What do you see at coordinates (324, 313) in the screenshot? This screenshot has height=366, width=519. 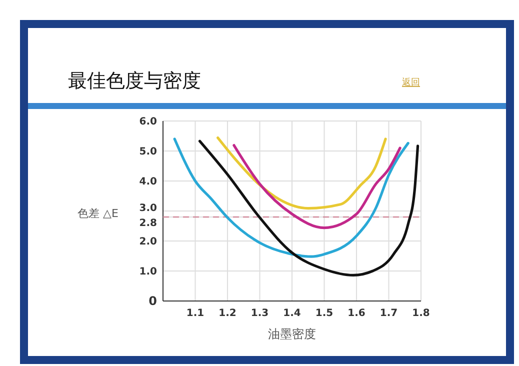 I see `x-tick-label: 1.5` at bounding box center [324, 313].